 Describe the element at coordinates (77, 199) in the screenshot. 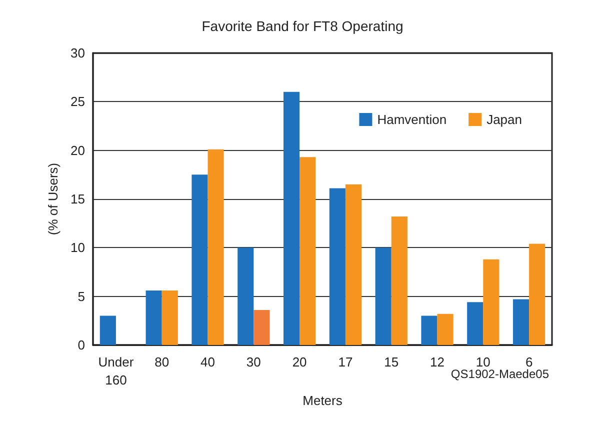

I see `y-tick-label: 15` at that location.